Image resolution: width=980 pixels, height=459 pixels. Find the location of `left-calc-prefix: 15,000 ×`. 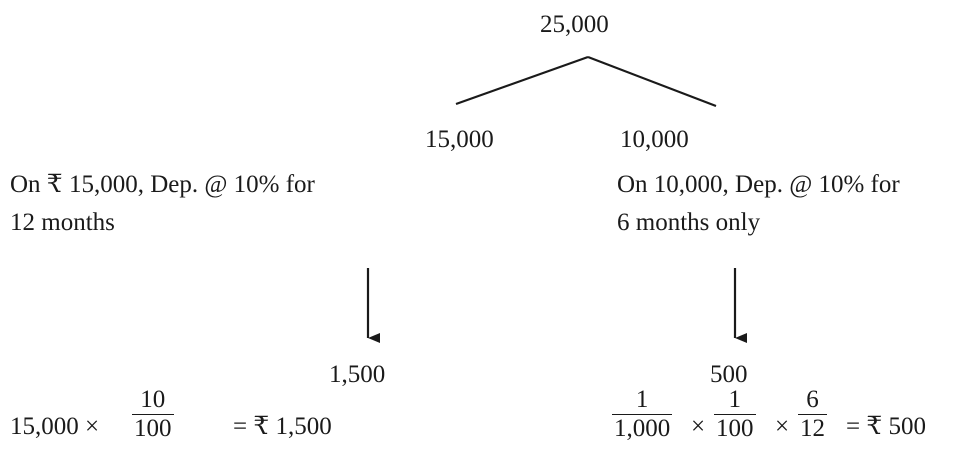

left-calc-prefix: 15,000 × is located at coordinates (55, 426).